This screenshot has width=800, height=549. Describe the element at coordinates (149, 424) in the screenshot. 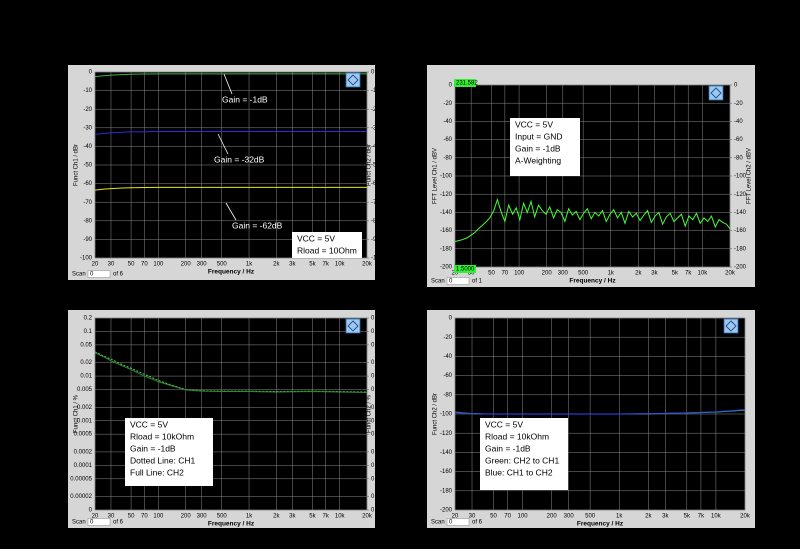

I see `note-line: VCC = 5V` at that location.